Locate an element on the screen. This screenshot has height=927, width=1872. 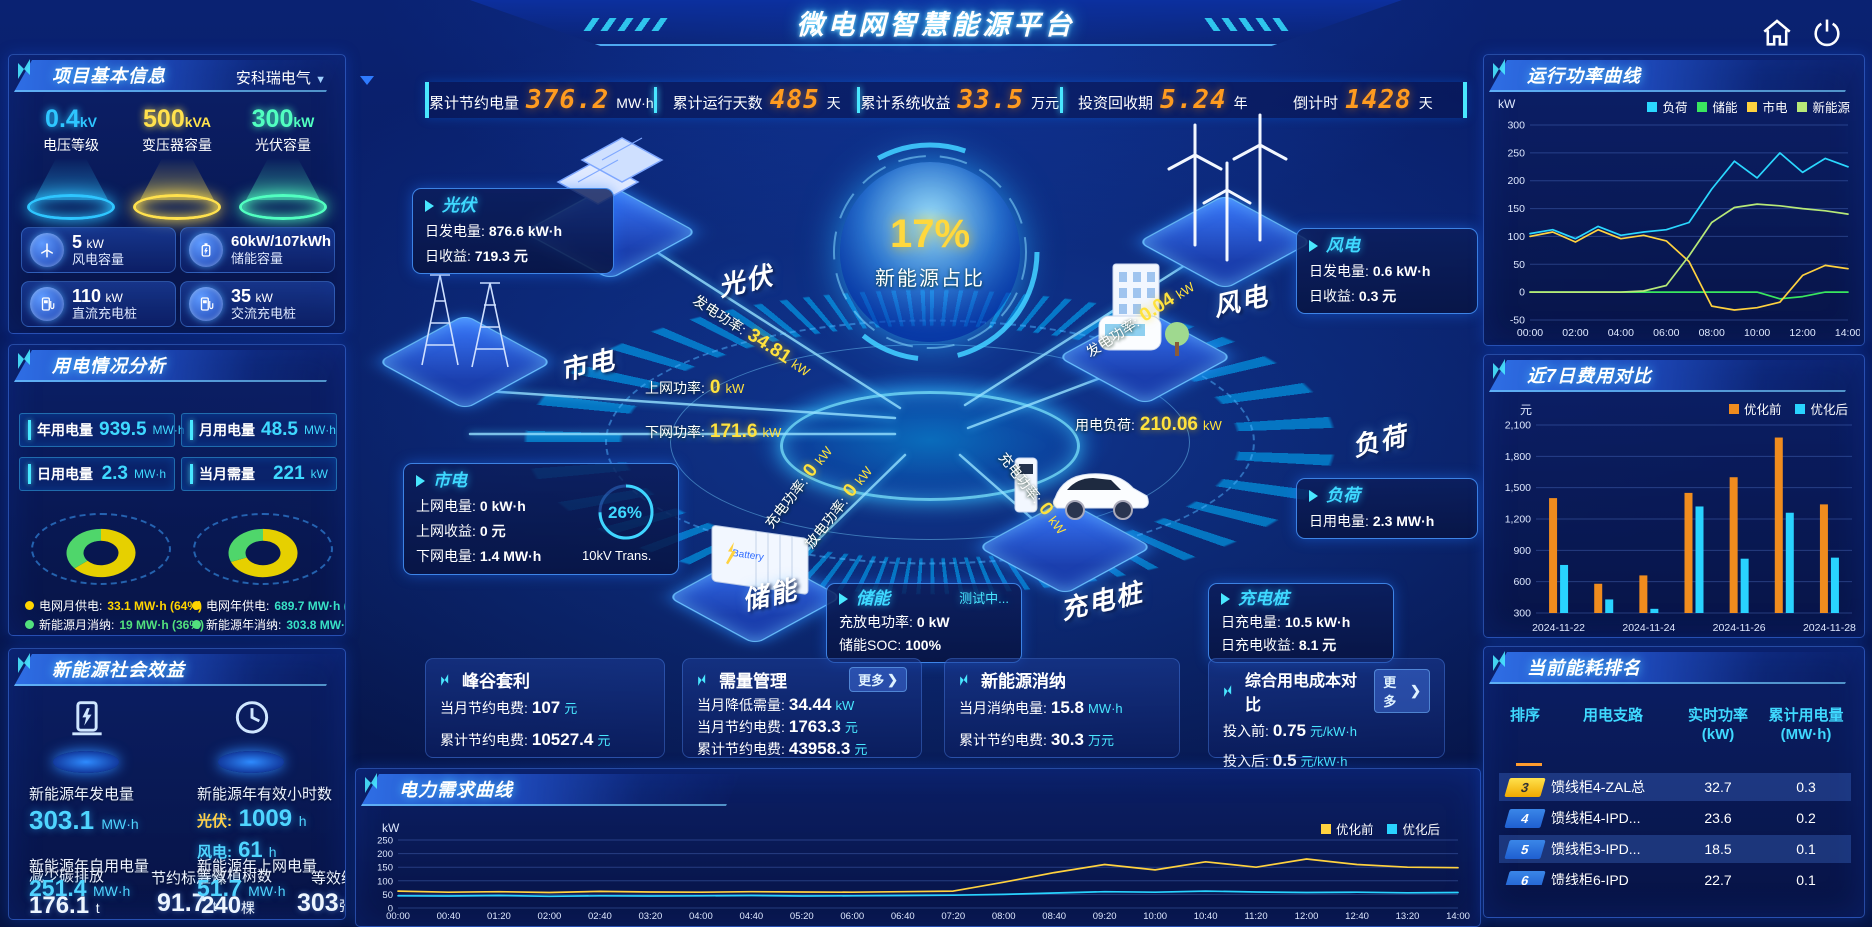
kpi-payback-period: 投资回收期 5.24 年 is located at coordinates (1163, 100).